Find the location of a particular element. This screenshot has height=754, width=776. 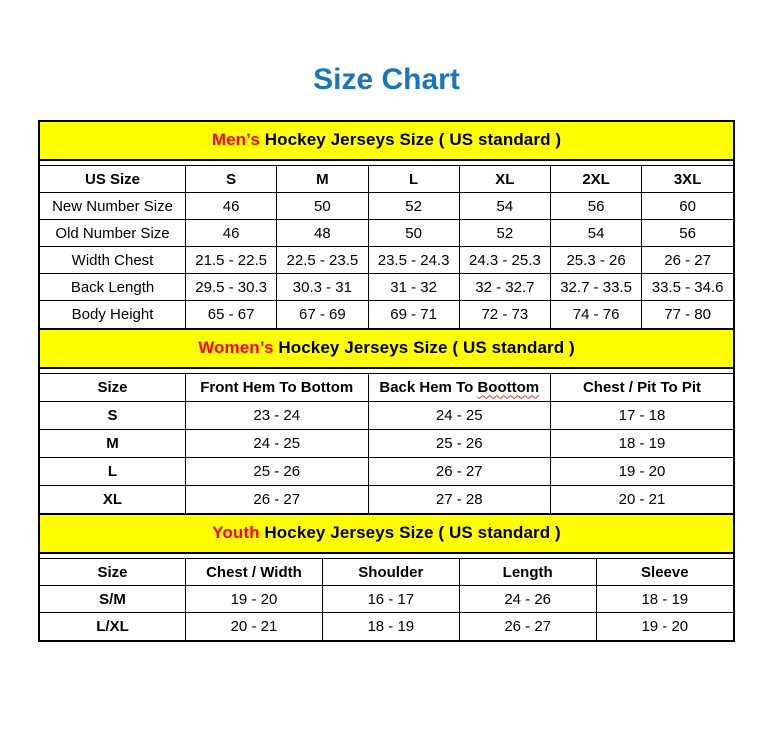

cell-value: 24 - 26 is located at coordinates (527, 599).